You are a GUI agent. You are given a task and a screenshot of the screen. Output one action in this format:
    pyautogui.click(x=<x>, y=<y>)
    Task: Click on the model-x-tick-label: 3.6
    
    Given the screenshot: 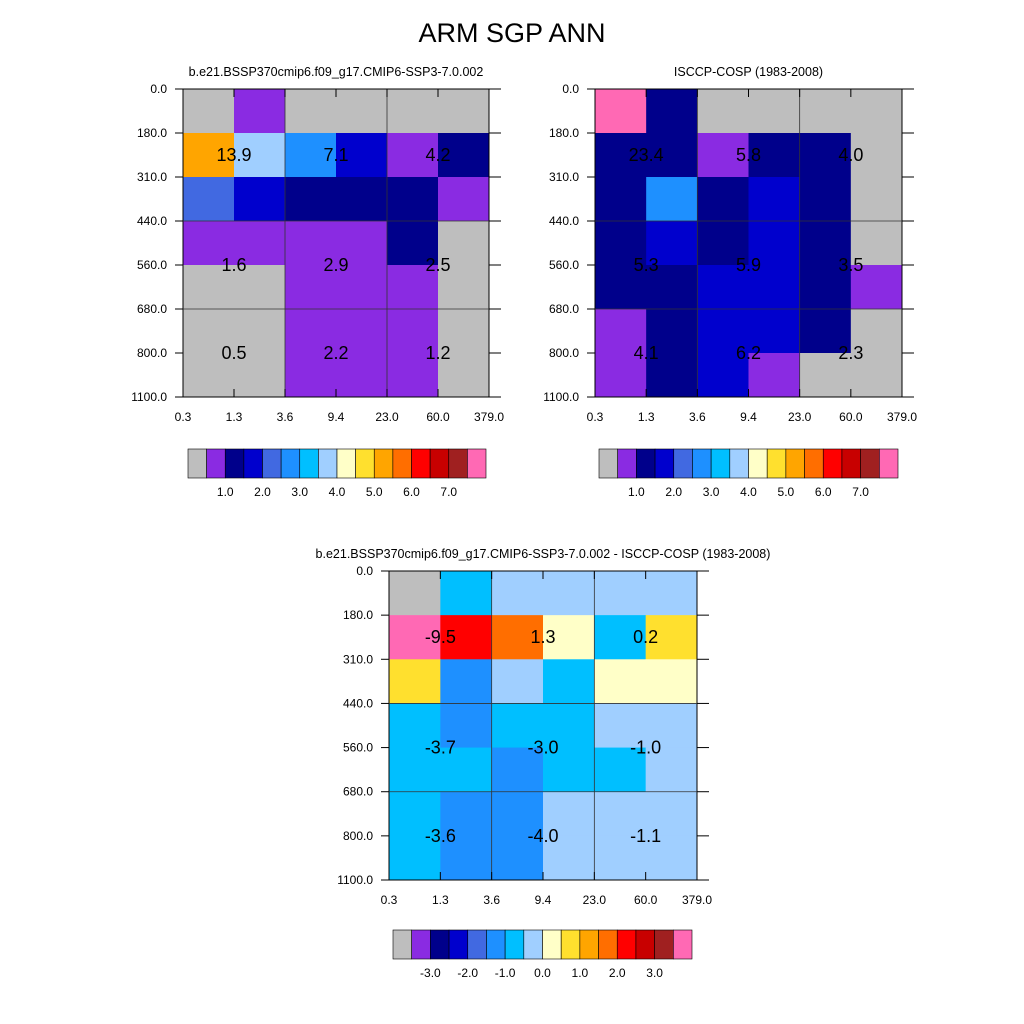 What is the action you would take?
    pyautogui.click(x=285, y=417)
    